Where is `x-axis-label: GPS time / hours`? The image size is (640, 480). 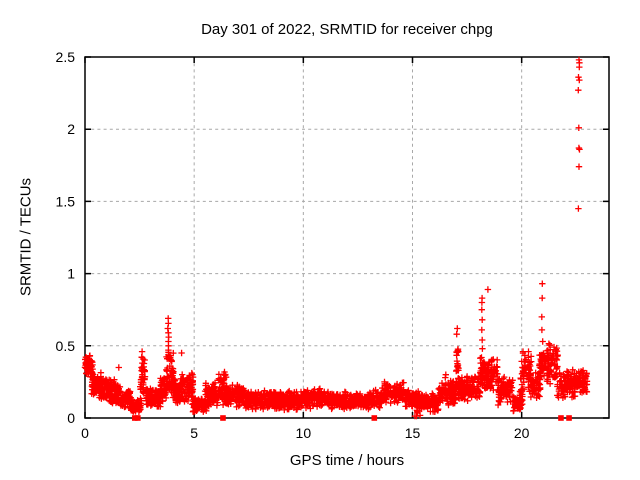 x-axis-label: GPS time / hours is located at coordinates (347, 460).